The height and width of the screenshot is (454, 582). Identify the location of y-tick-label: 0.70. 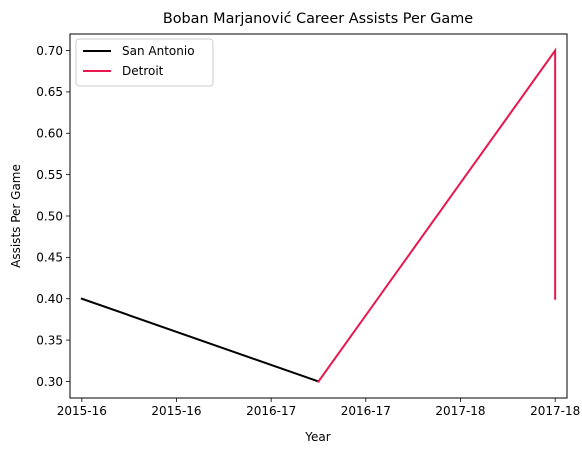
(49, 51).